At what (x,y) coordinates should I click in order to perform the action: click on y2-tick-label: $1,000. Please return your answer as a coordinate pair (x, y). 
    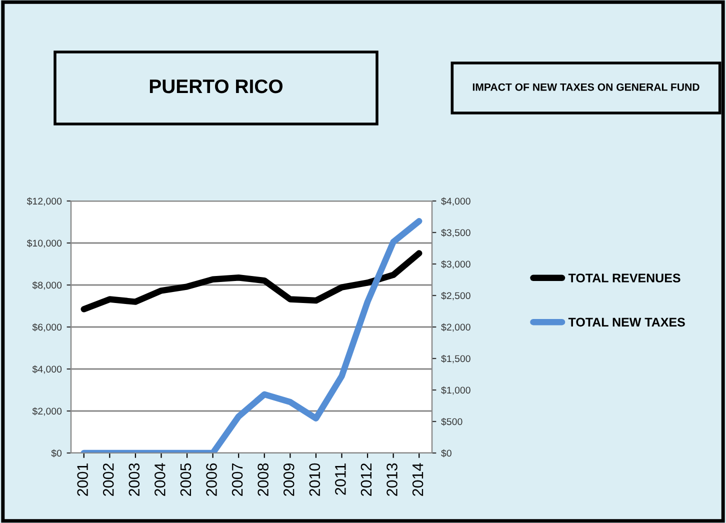
    Looking at the image, I should click on (455, 390).